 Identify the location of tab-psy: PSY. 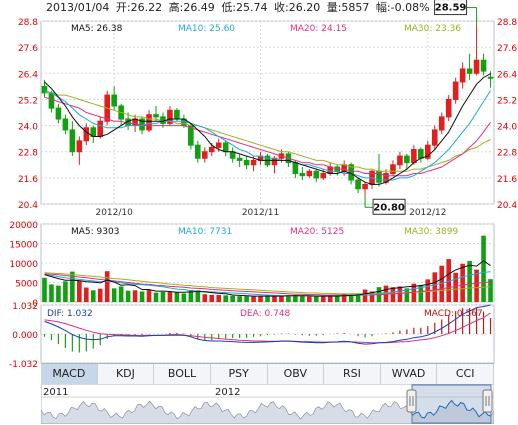
(239, 374).